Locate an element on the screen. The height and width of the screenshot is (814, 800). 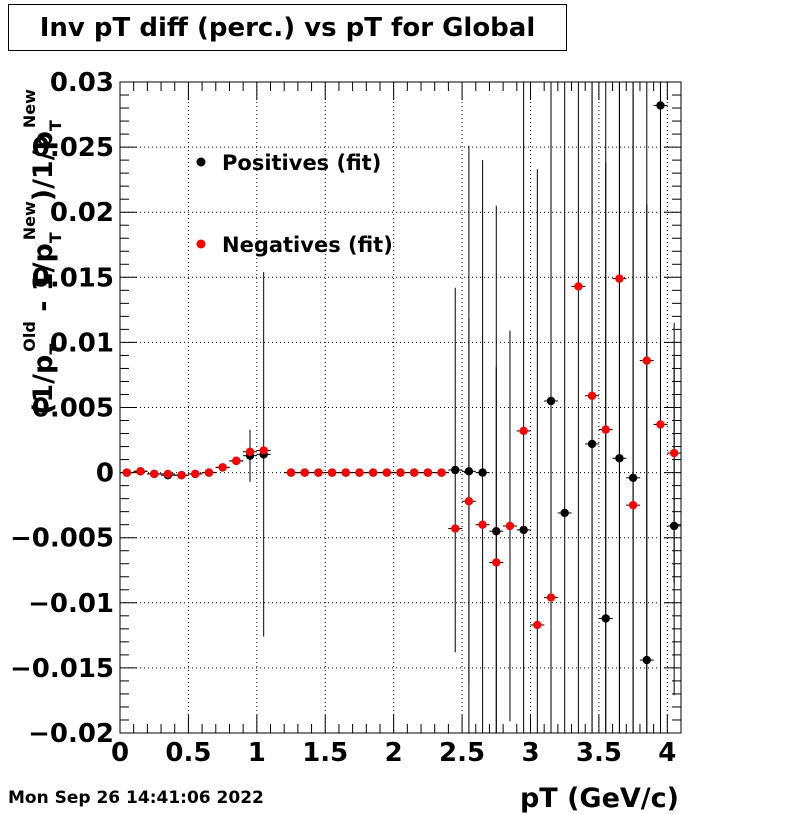
y-tick-label: −0.015 is located at coordinates (62, 669).